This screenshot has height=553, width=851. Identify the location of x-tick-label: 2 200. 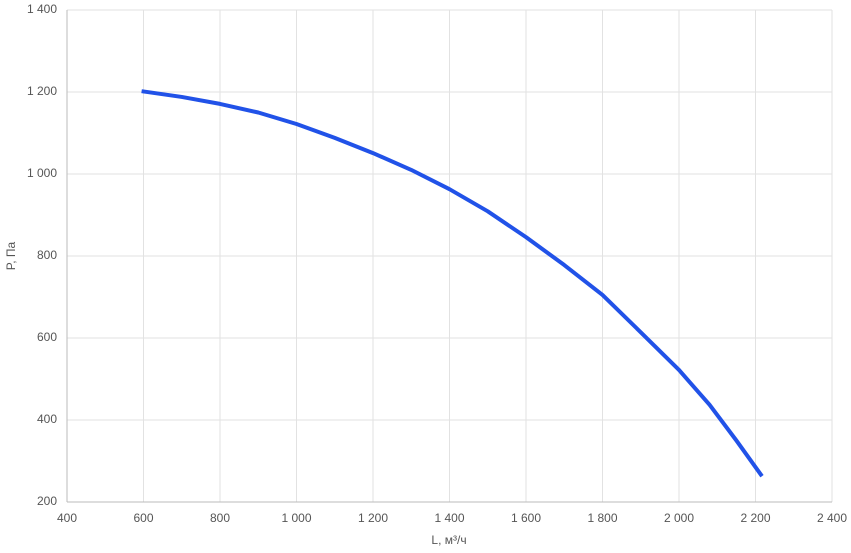
(755, 518).